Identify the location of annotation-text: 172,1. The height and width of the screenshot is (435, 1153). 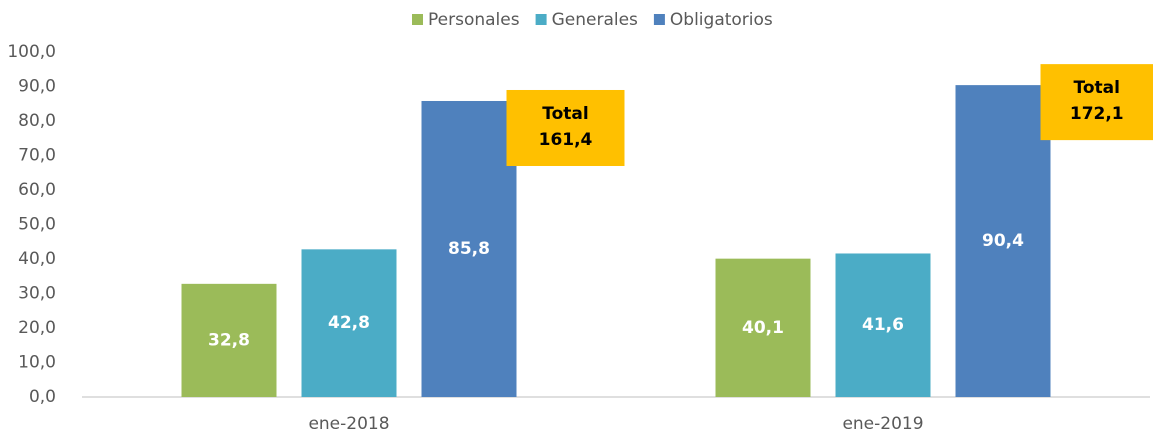
(1097, 114).